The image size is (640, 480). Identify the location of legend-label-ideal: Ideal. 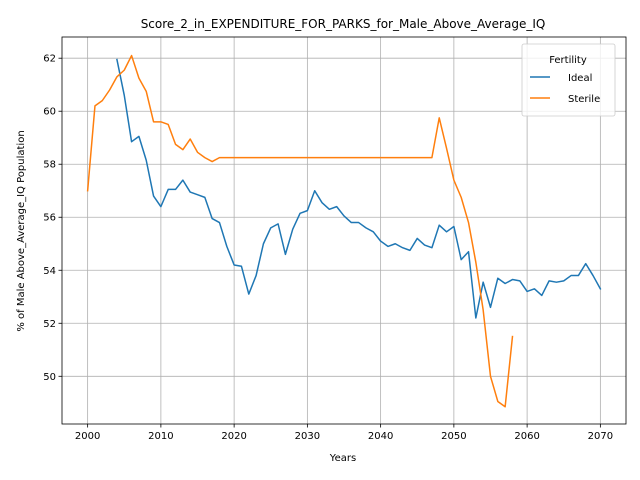
(580, 78).